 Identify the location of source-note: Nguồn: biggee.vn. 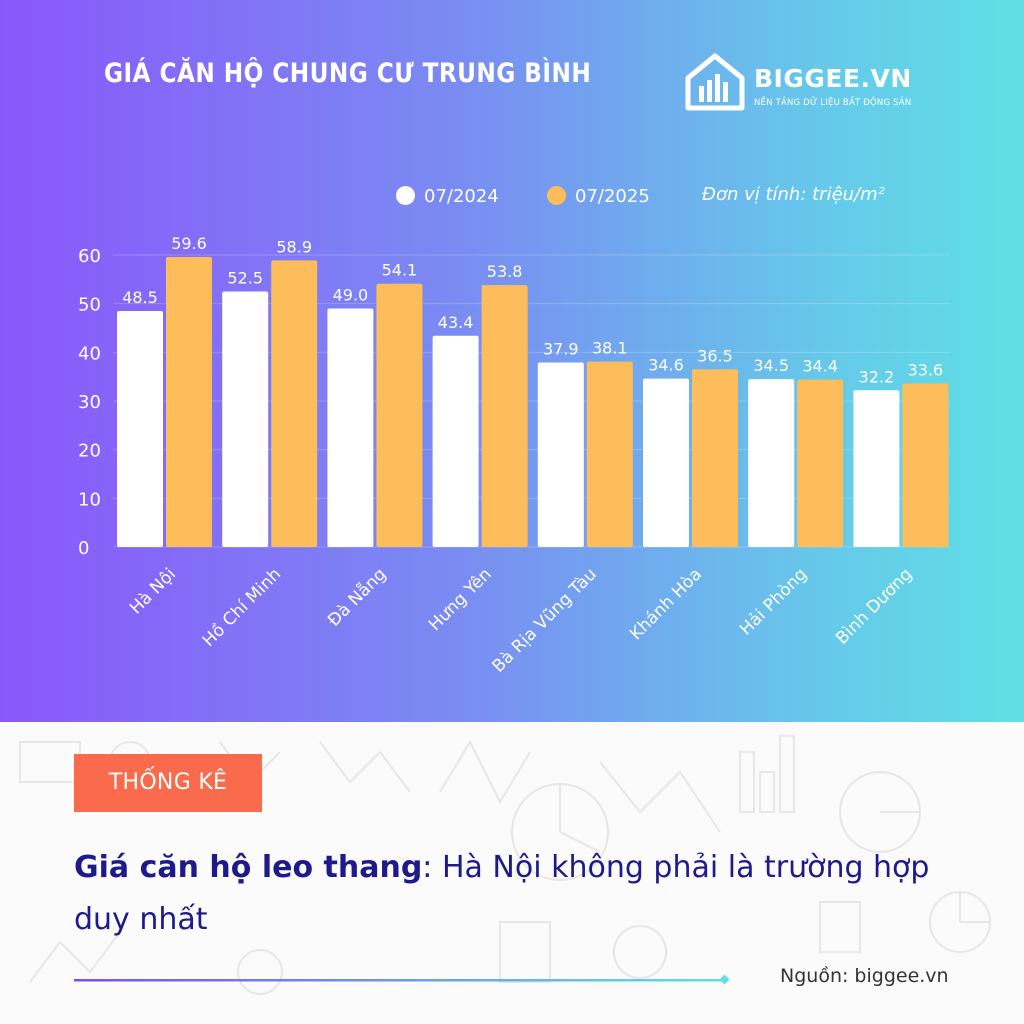
(864, 976).